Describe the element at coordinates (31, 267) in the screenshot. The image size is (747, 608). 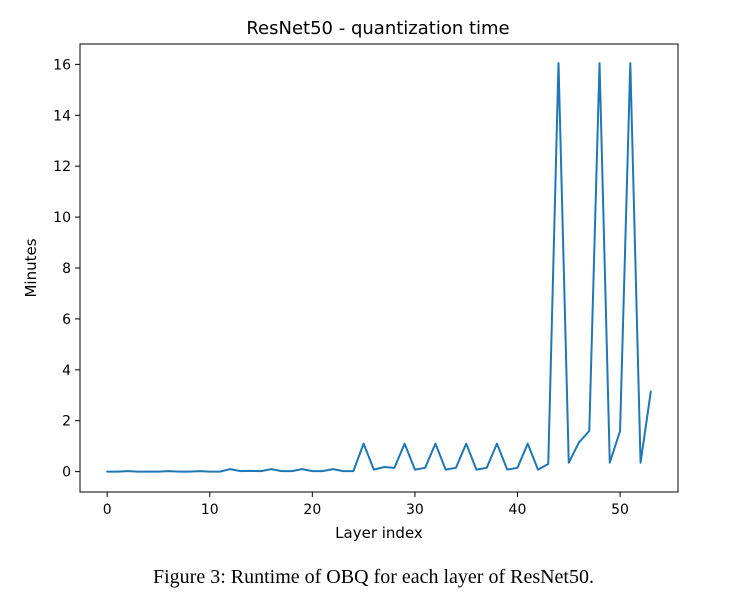
I see `y-axis-label: Minutes` at that location.